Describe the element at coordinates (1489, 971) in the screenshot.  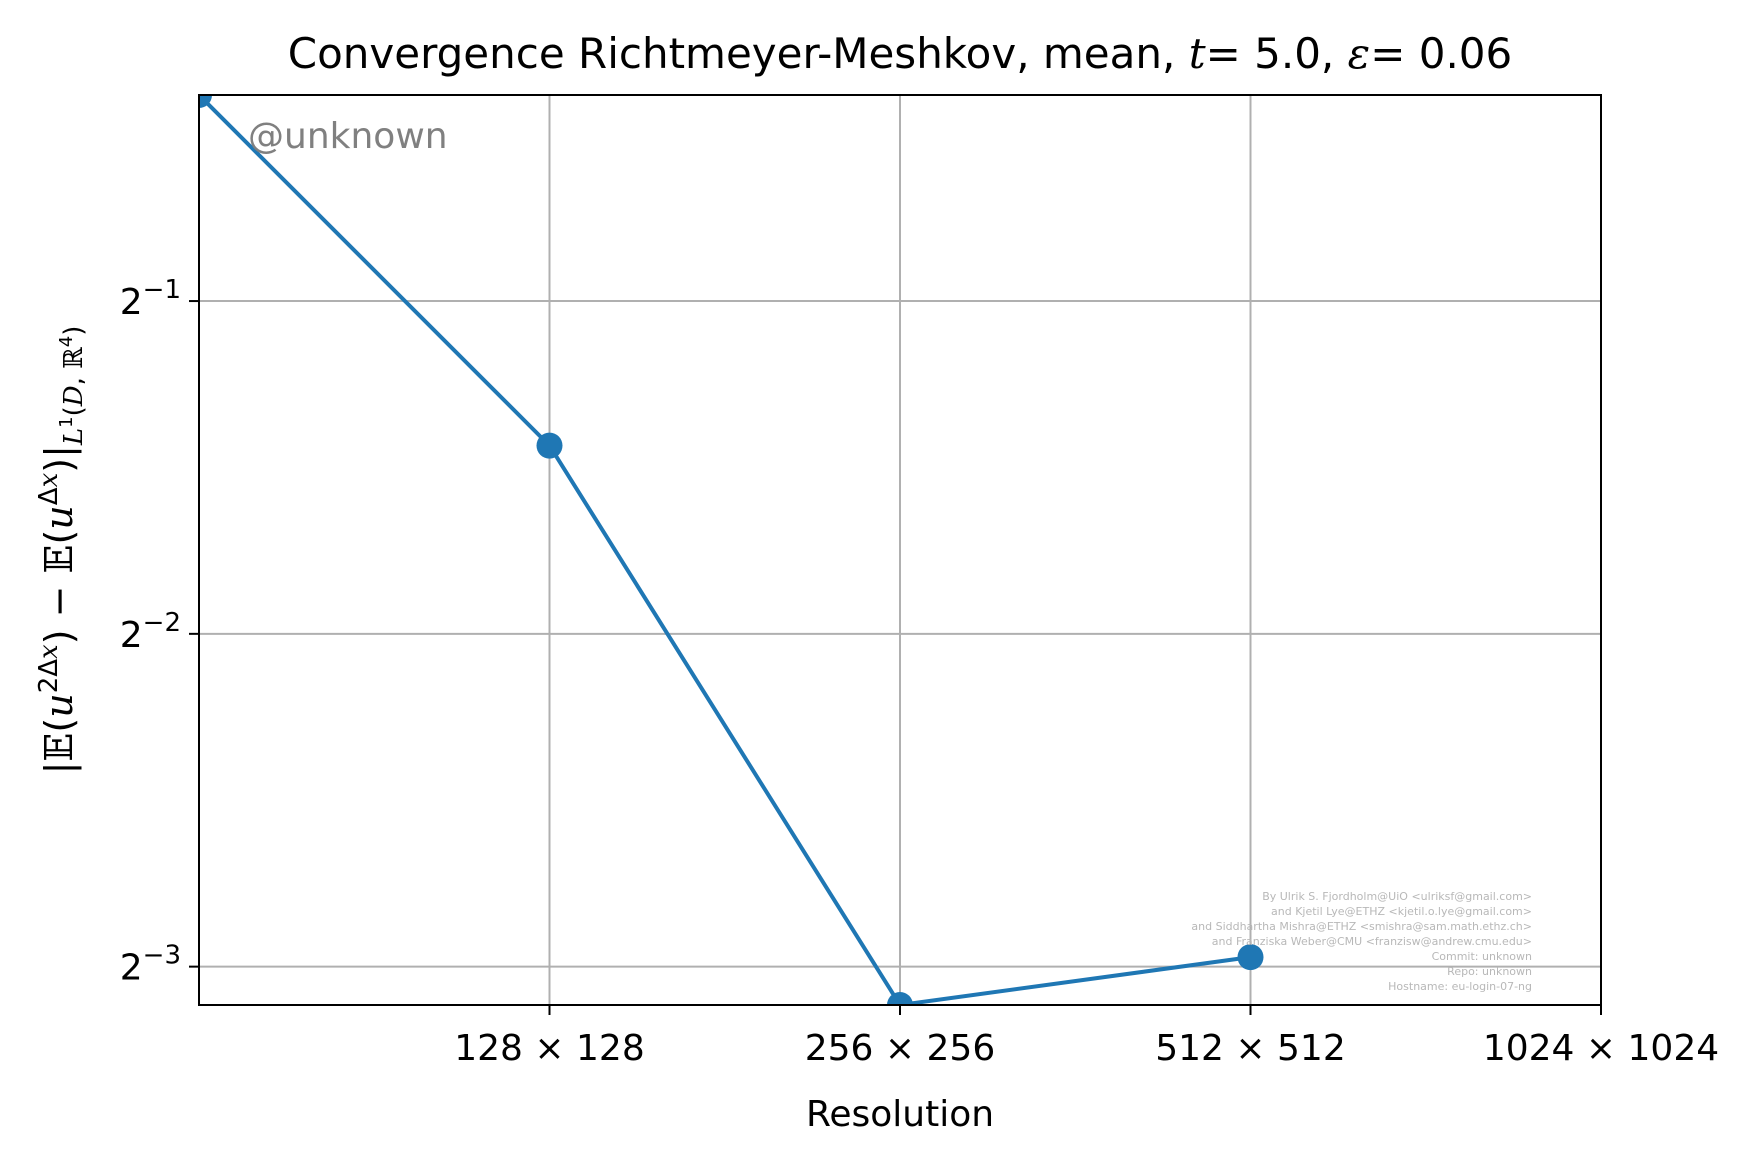
I see `credit-line: Repo: unknown` at that location.